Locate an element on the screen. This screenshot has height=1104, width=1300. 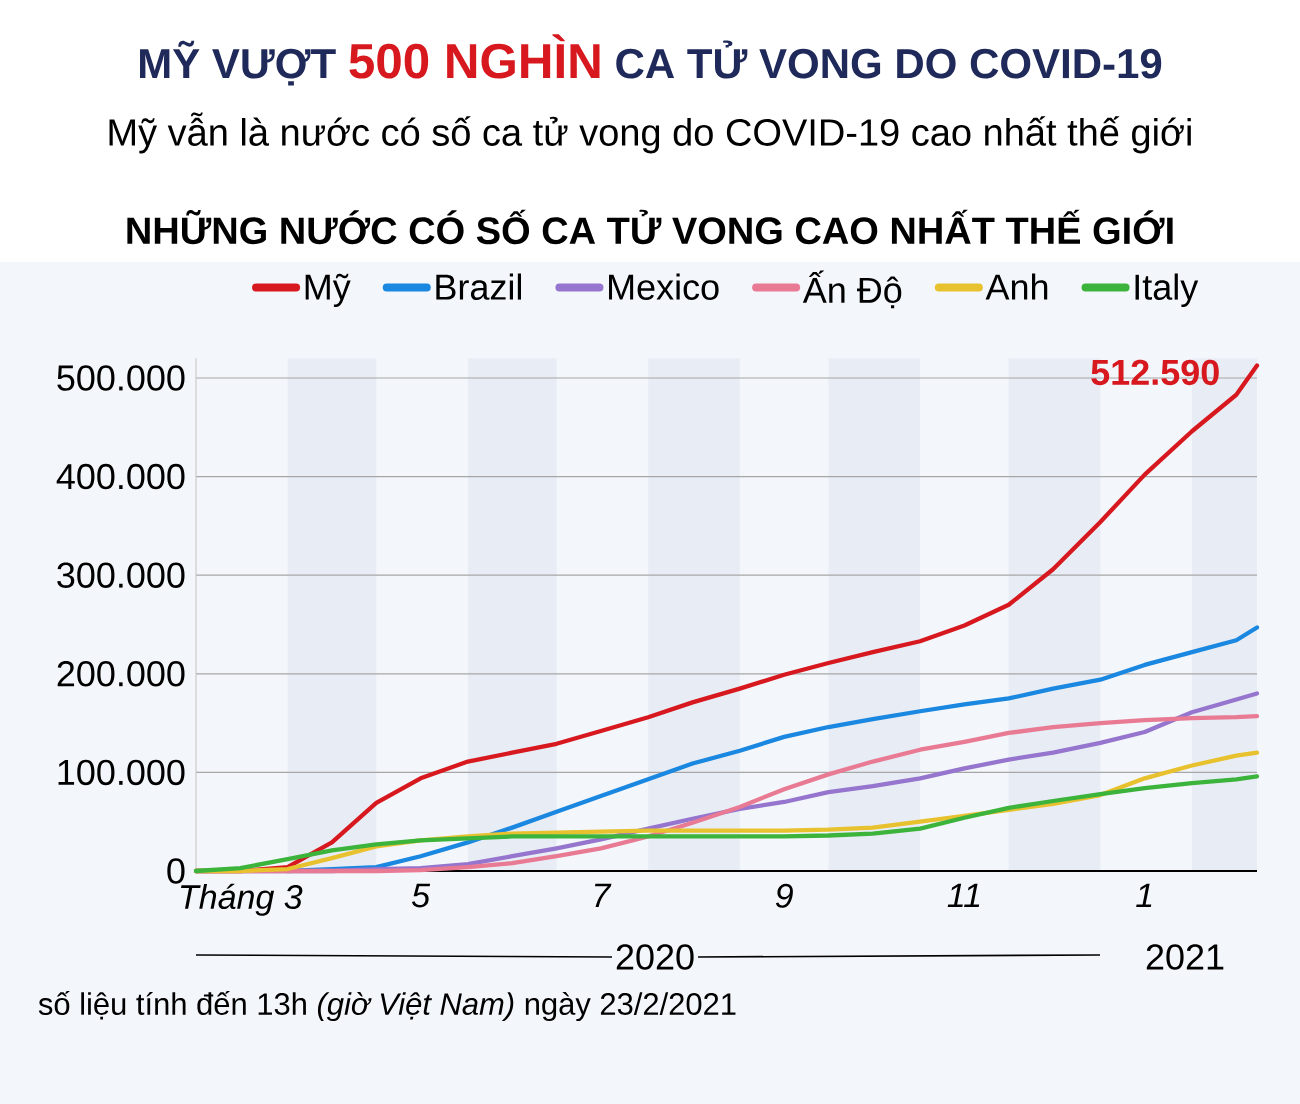
x-tick-label: Tháng 3 is located at coordinates (242, 899).